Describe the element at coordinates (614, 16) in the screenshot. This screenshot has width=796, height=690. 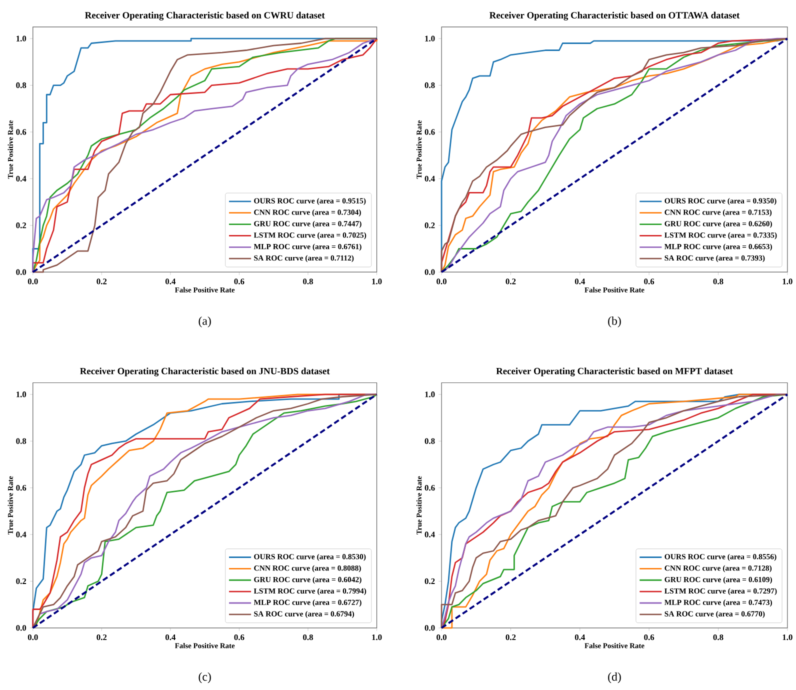
I see `chart-title: Receiver Operating Characteristic based on OTTAWA dataset` at that location.